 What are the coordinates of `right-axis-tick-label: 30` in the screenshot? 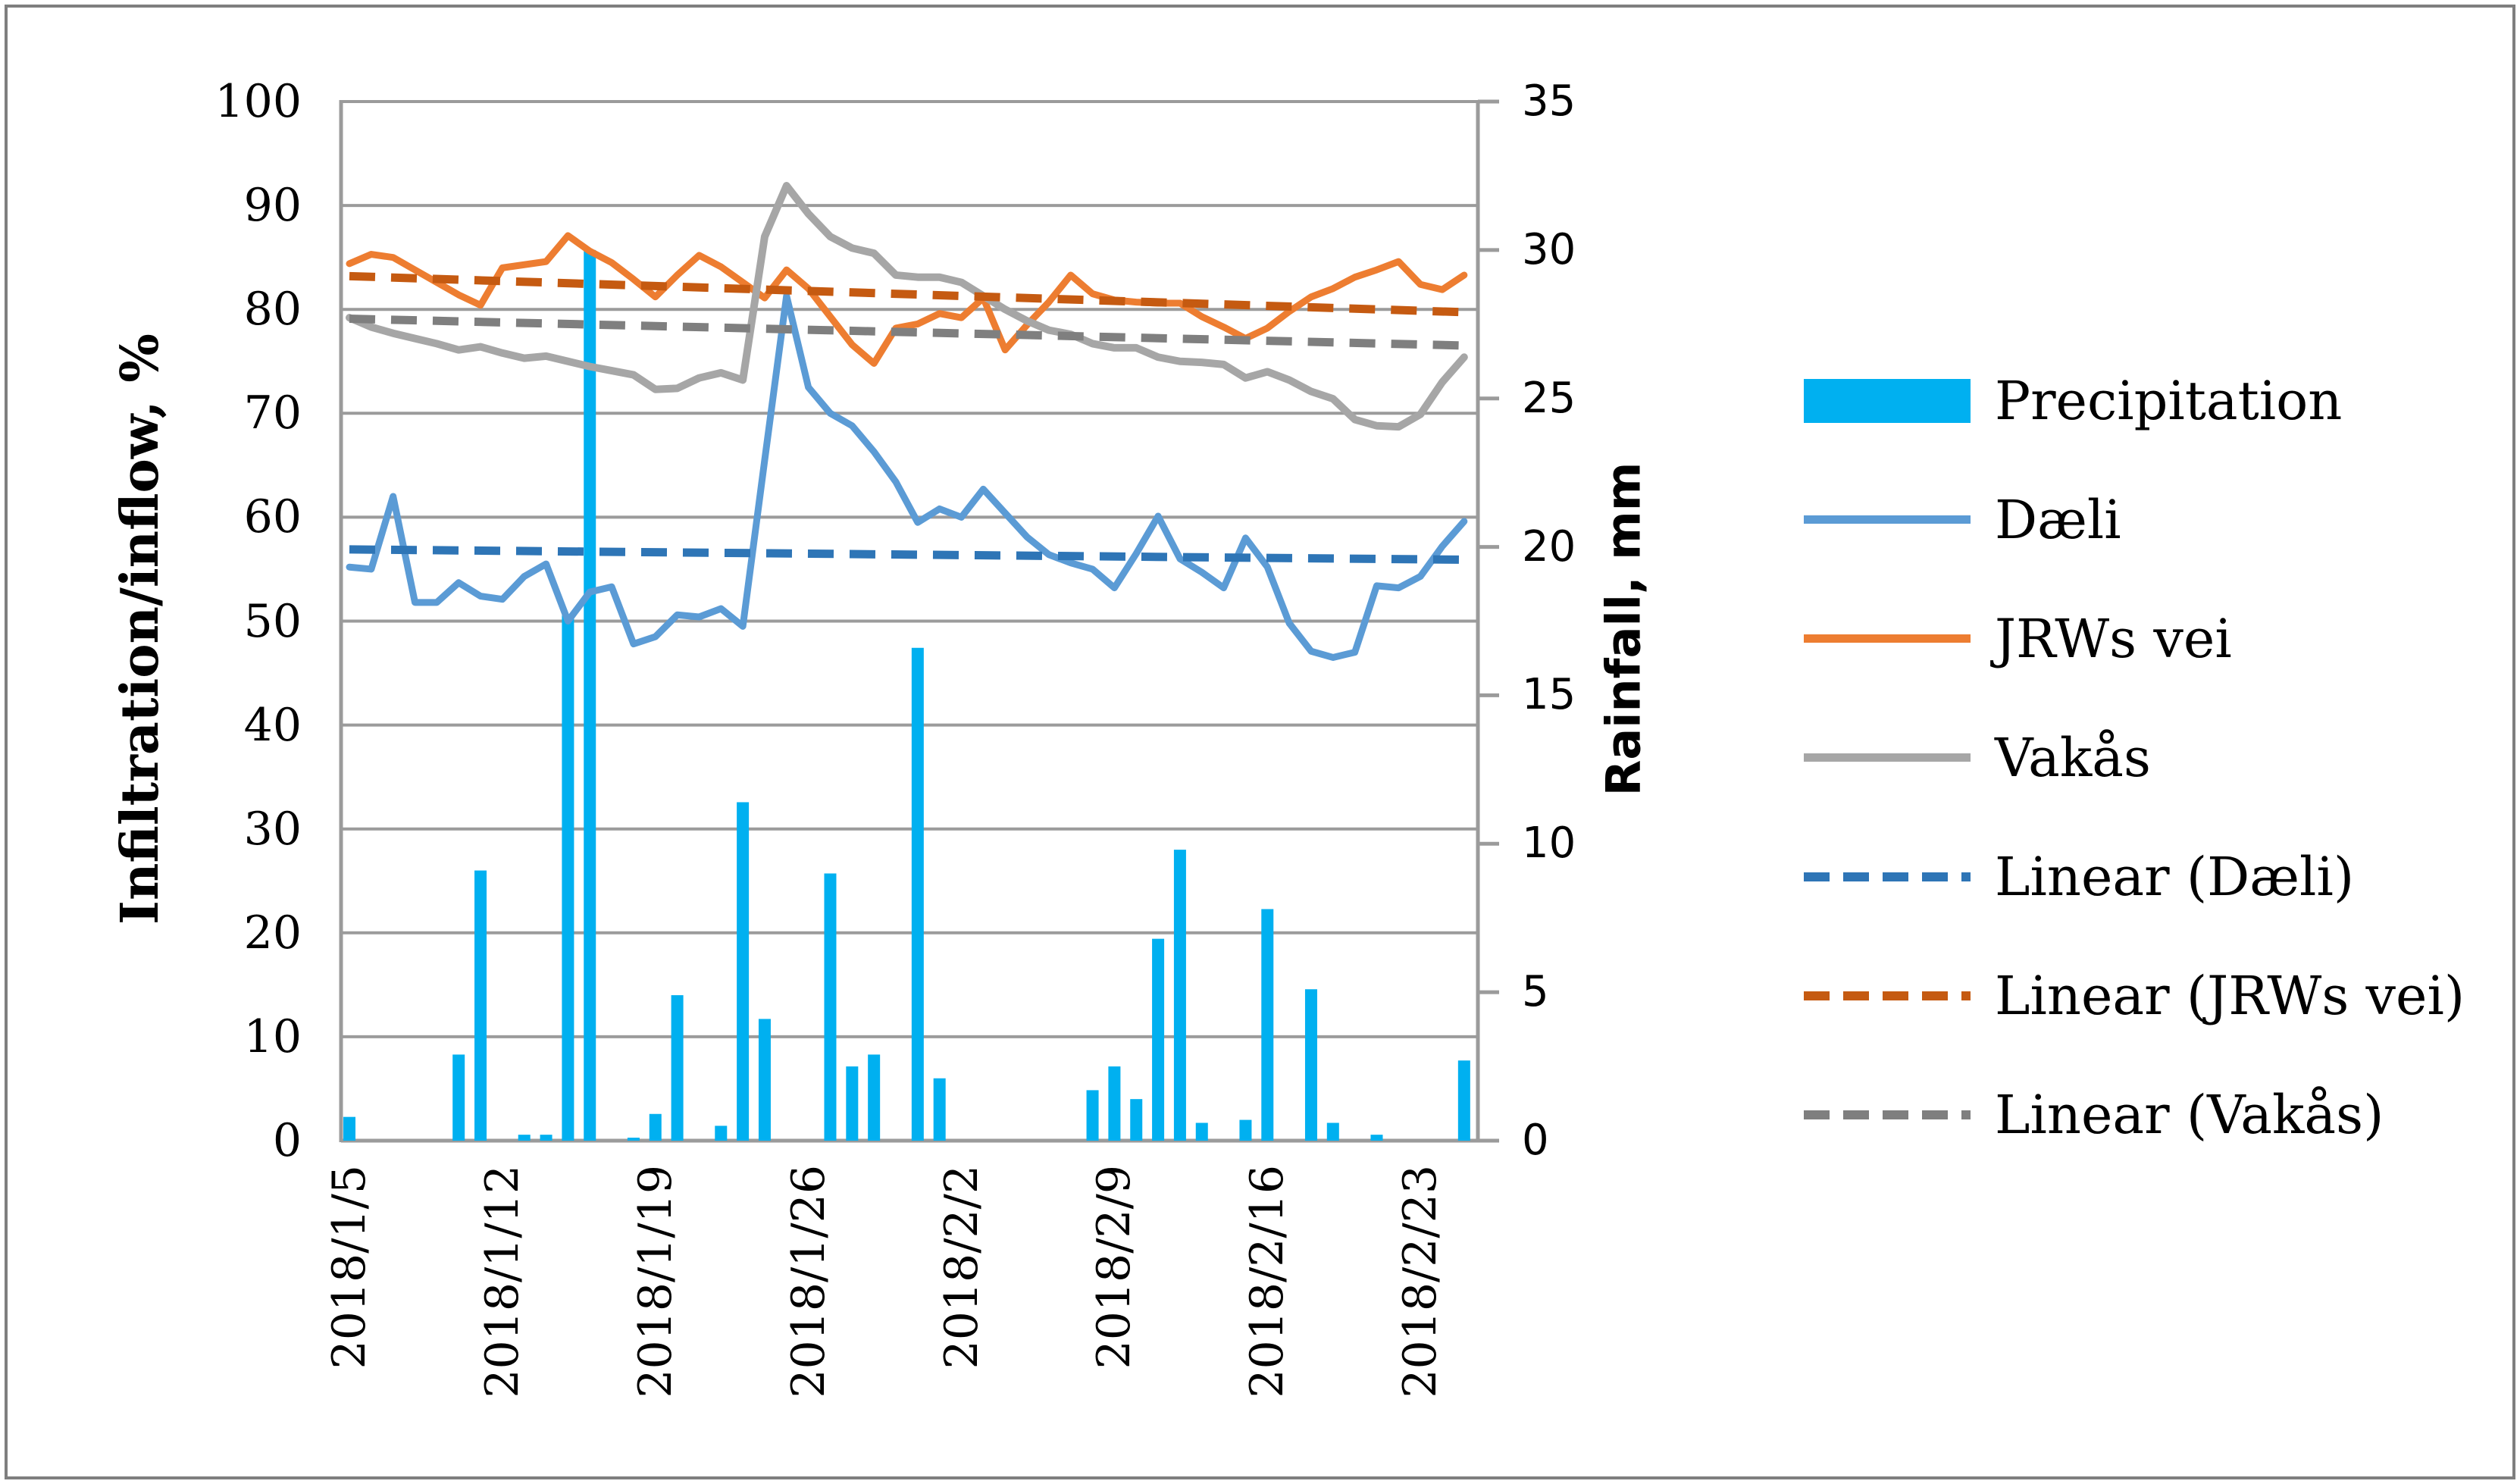 It's located at (1549, 249).